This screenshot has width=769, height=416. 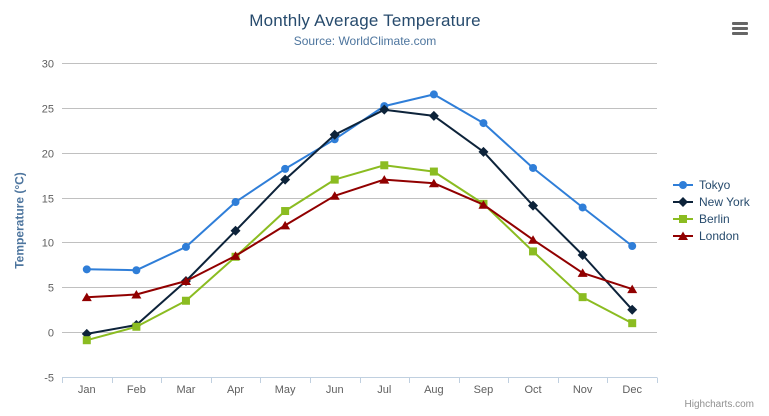 What do you see at coordinates (51, 289) in the screenshot?
I see `y-axis-label: 5` at bounding box center [51, 289].